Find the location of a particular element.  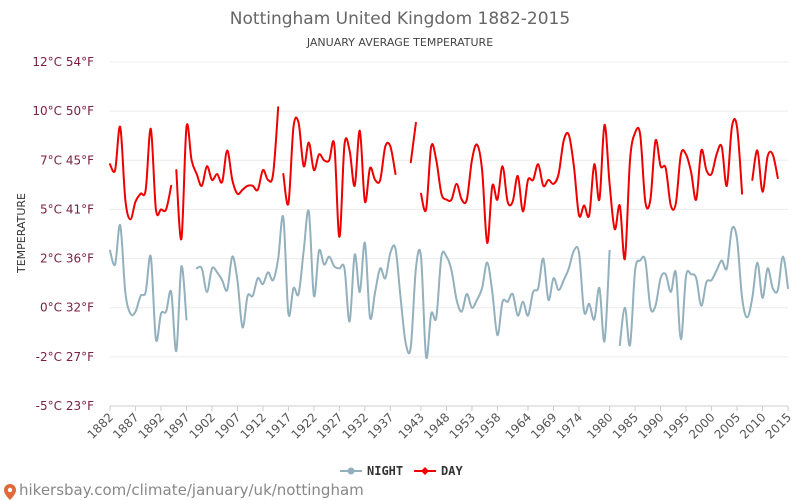

legend: NIGHT DAY is located at coordinates (401, 471).